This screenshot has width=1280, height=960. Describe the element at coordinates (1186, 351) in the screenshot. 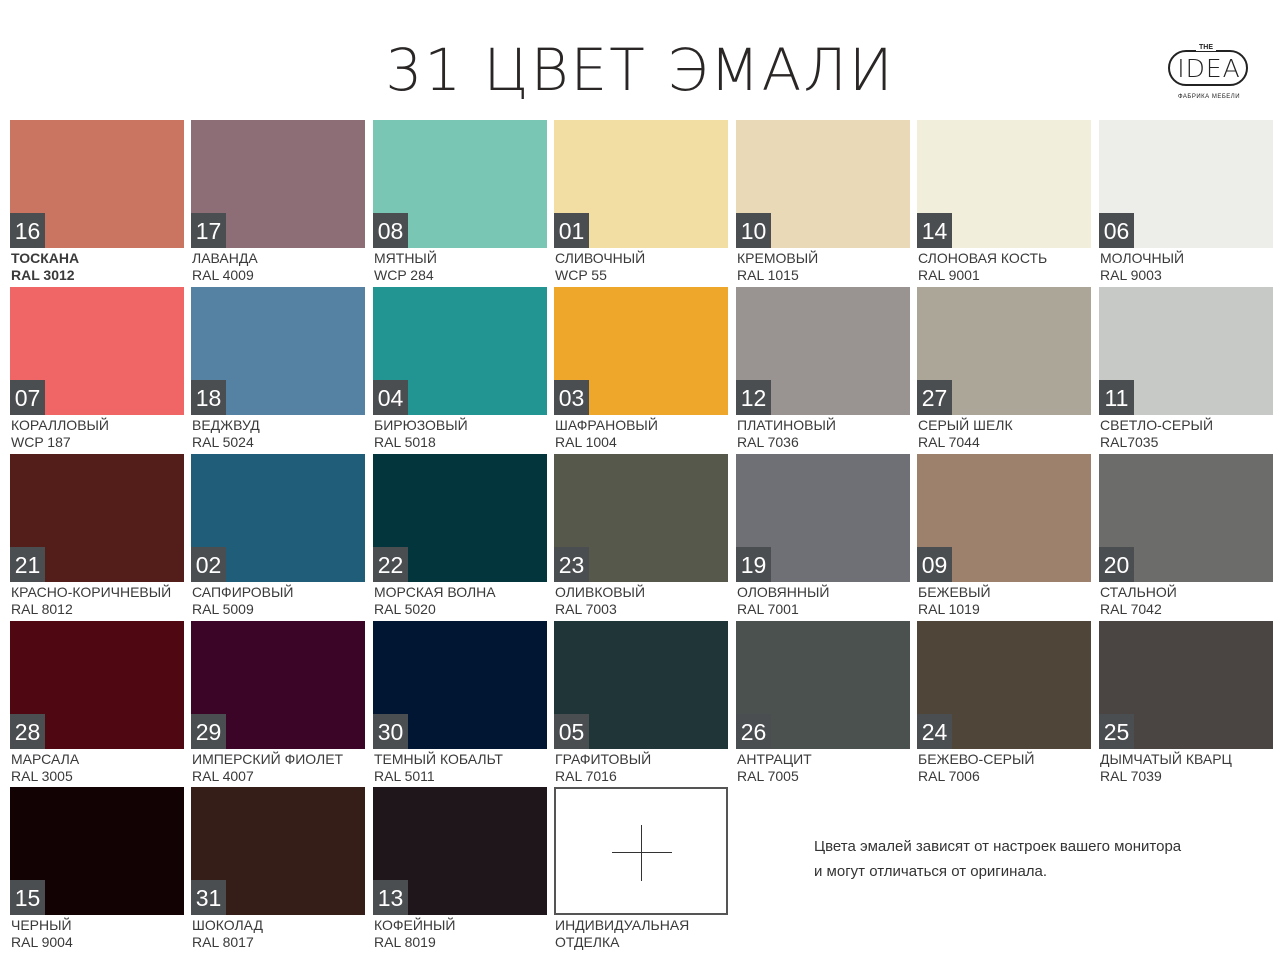

I see `color-swatch: 11` at that location.